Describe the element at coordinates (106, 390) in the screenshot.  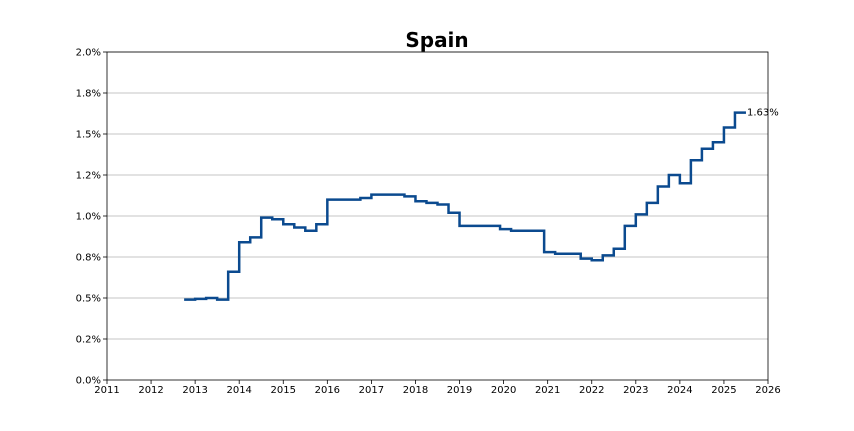
I see `x-tick-label: 2011` at that location.